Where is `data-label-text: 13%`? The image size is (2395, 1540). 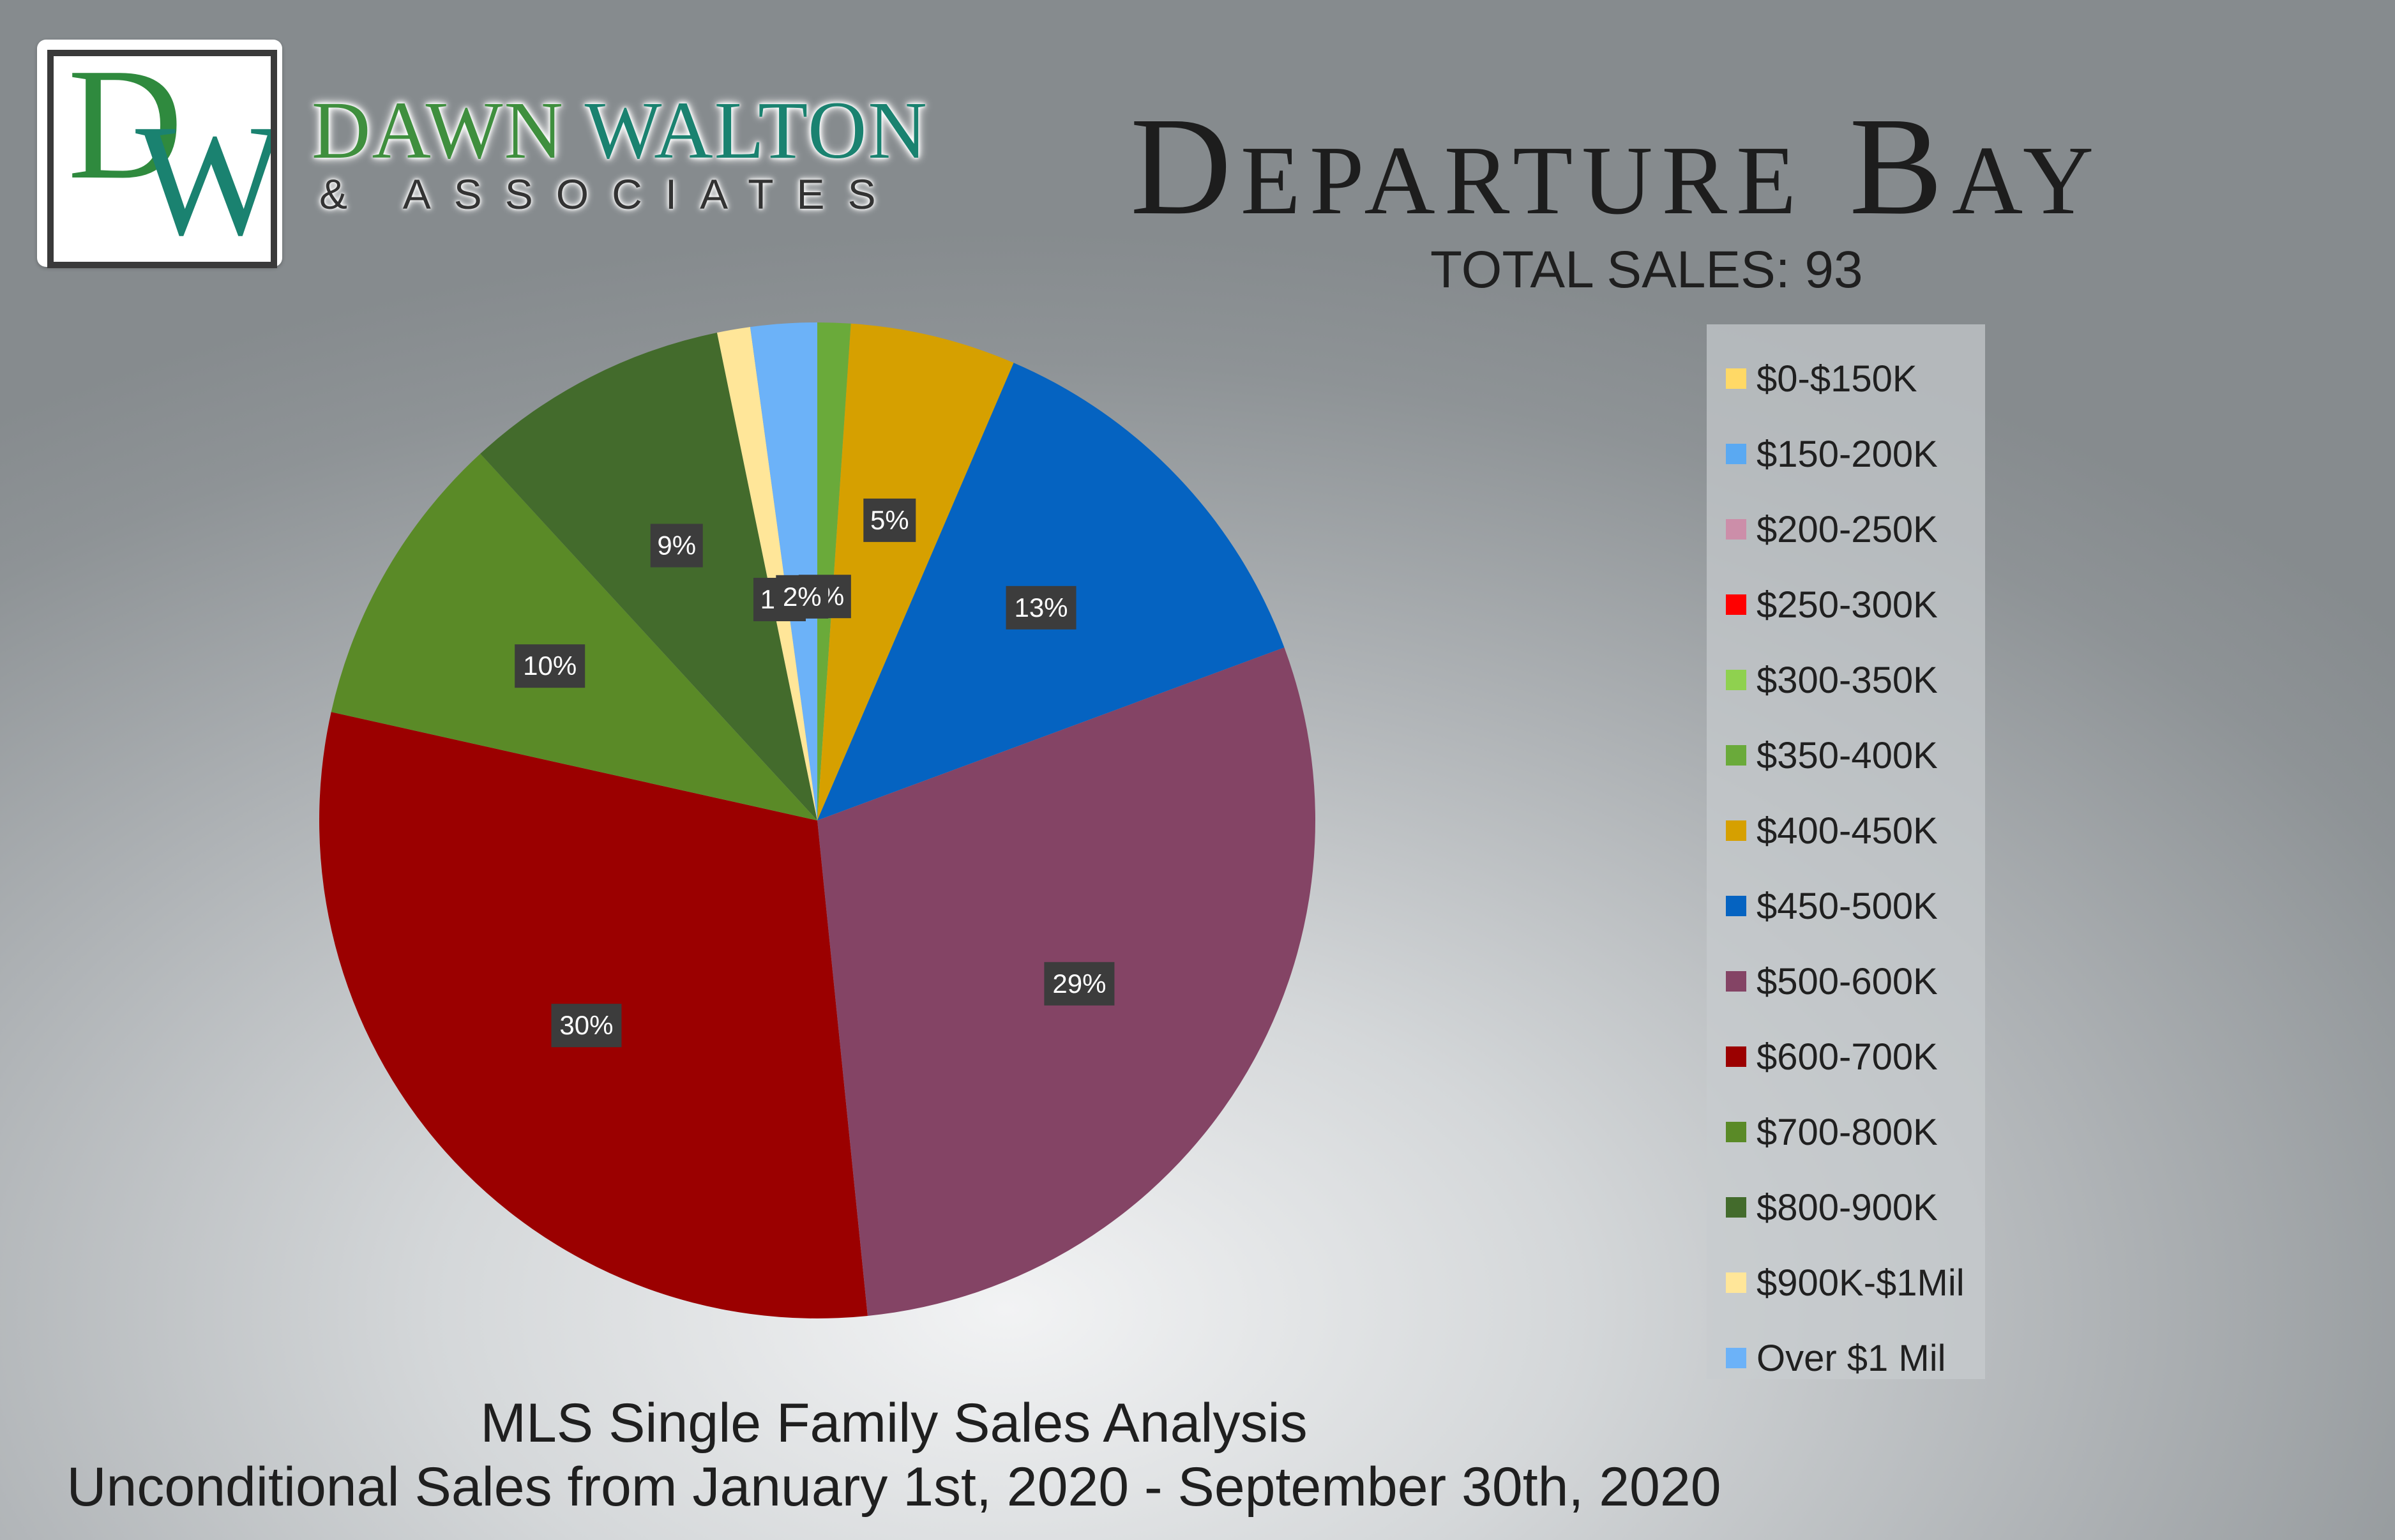
data-label-text: 13% is located at coordinates (1041, 608).